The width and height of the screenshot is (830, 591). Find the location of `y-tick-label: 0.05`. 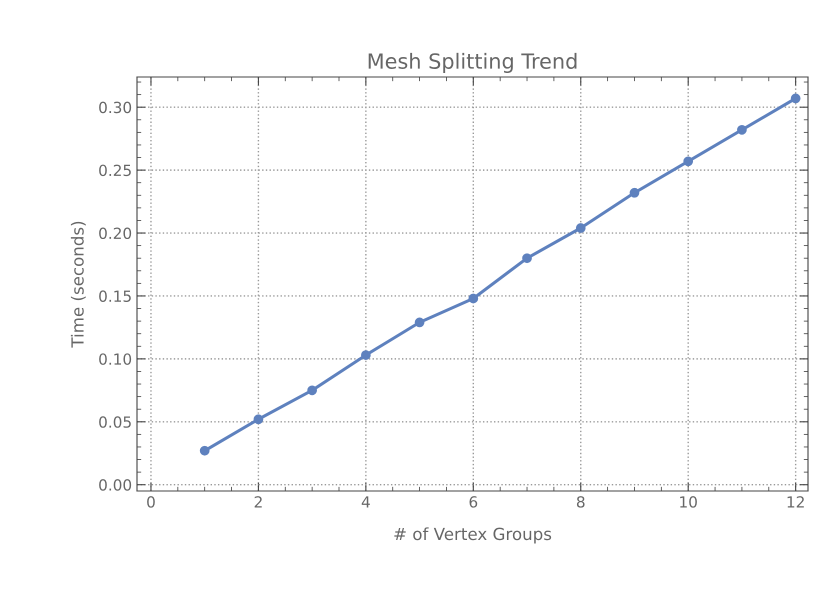

y-tick-label: 0.05 is located at coordinates (115, 422).